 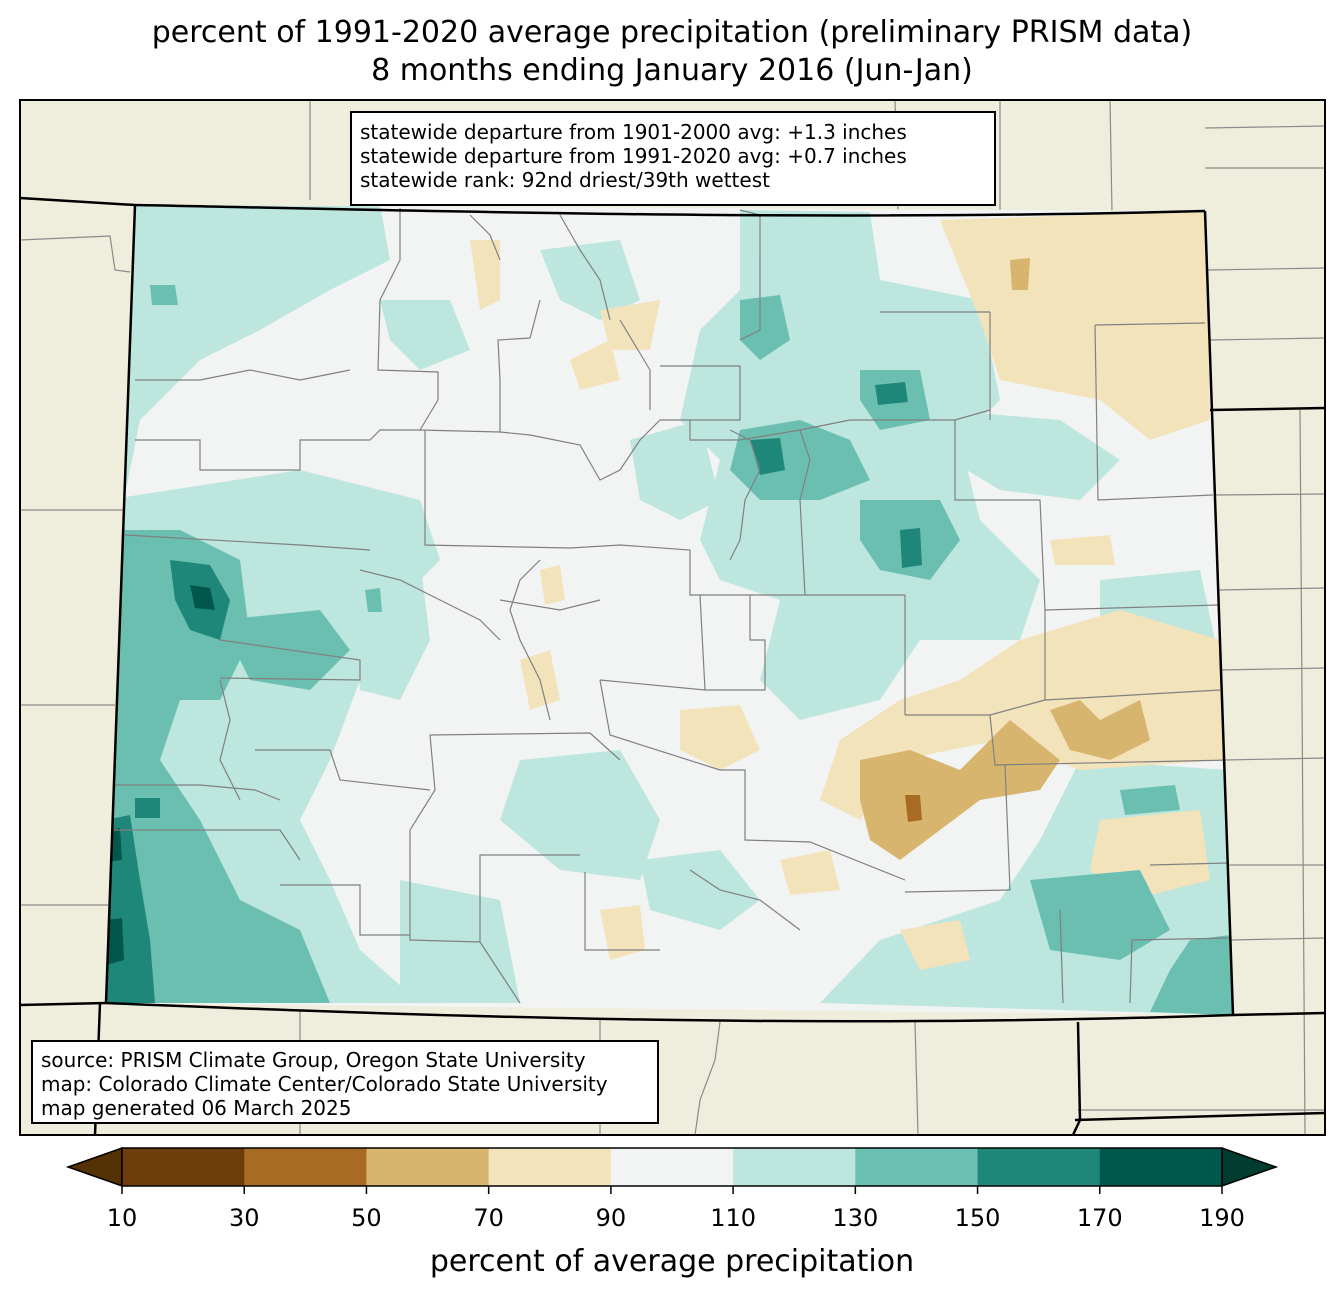 I want to click on colorbar-tick-label: 10, so click(x=122, y=1218).